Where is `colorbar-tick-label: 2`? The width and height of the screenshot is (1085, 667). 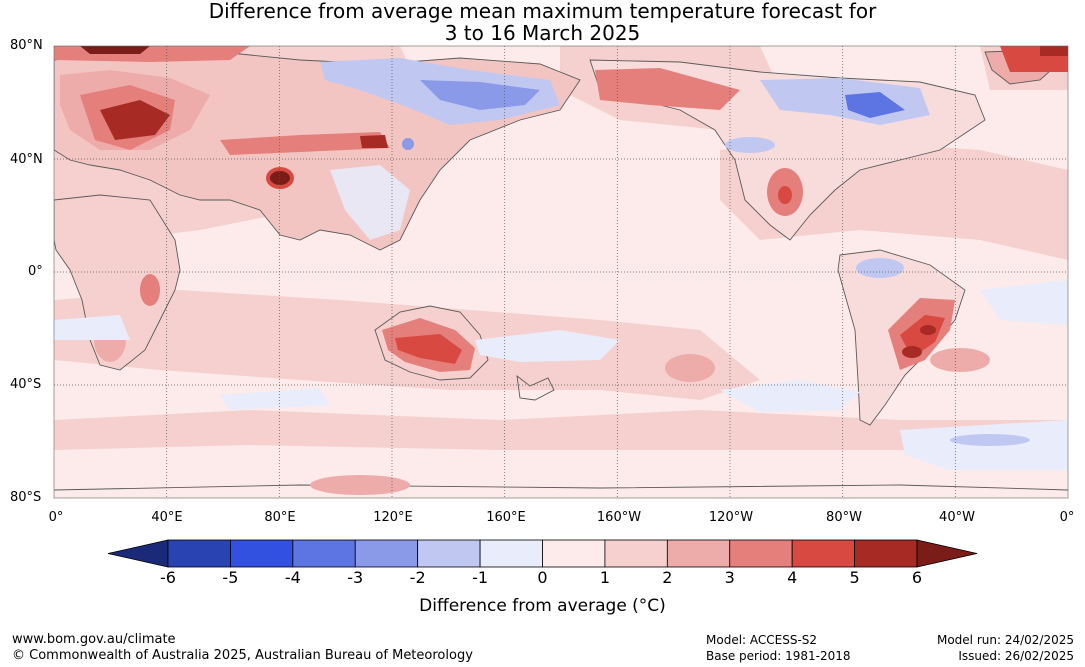 colorbar-tick-label: 2 is located at coordinates (667, 577).